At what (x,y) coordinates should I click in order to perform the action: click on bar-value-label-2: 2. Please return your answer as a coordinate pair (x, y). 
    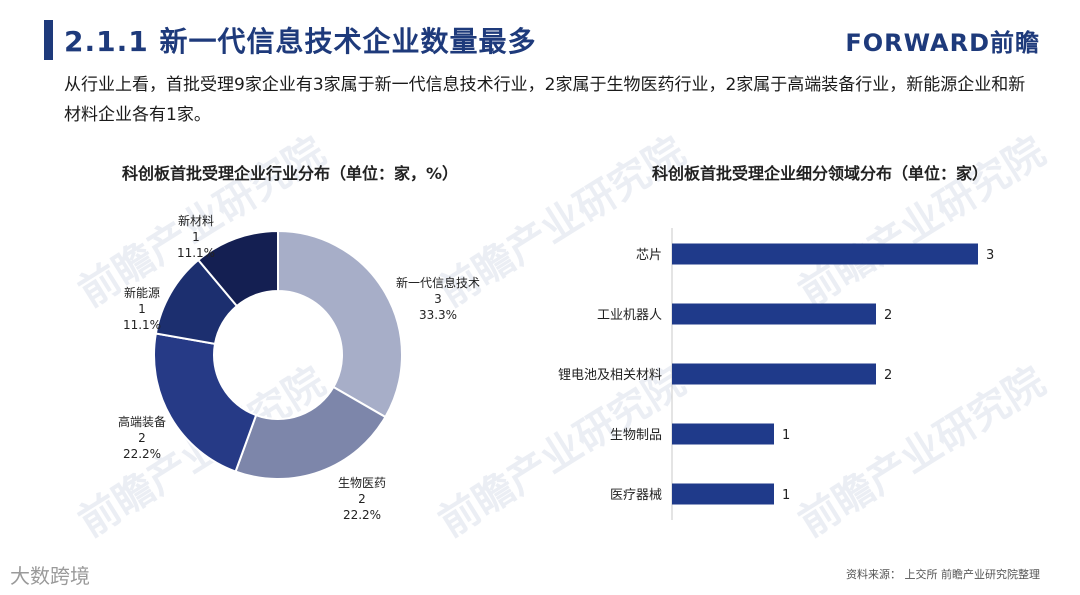
    Looking at the image, I should click on (888, 375).